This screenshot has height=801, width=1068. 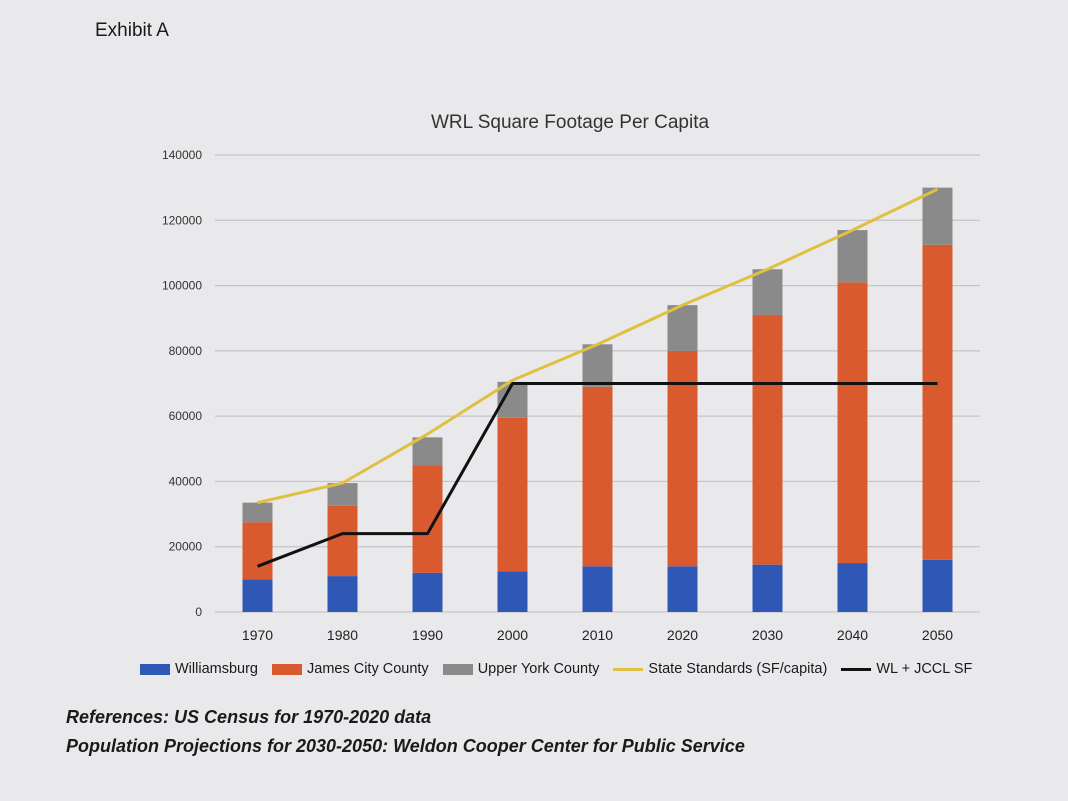 I want to click on legend-swatch-williamsburg, so click(x=155, y=669).